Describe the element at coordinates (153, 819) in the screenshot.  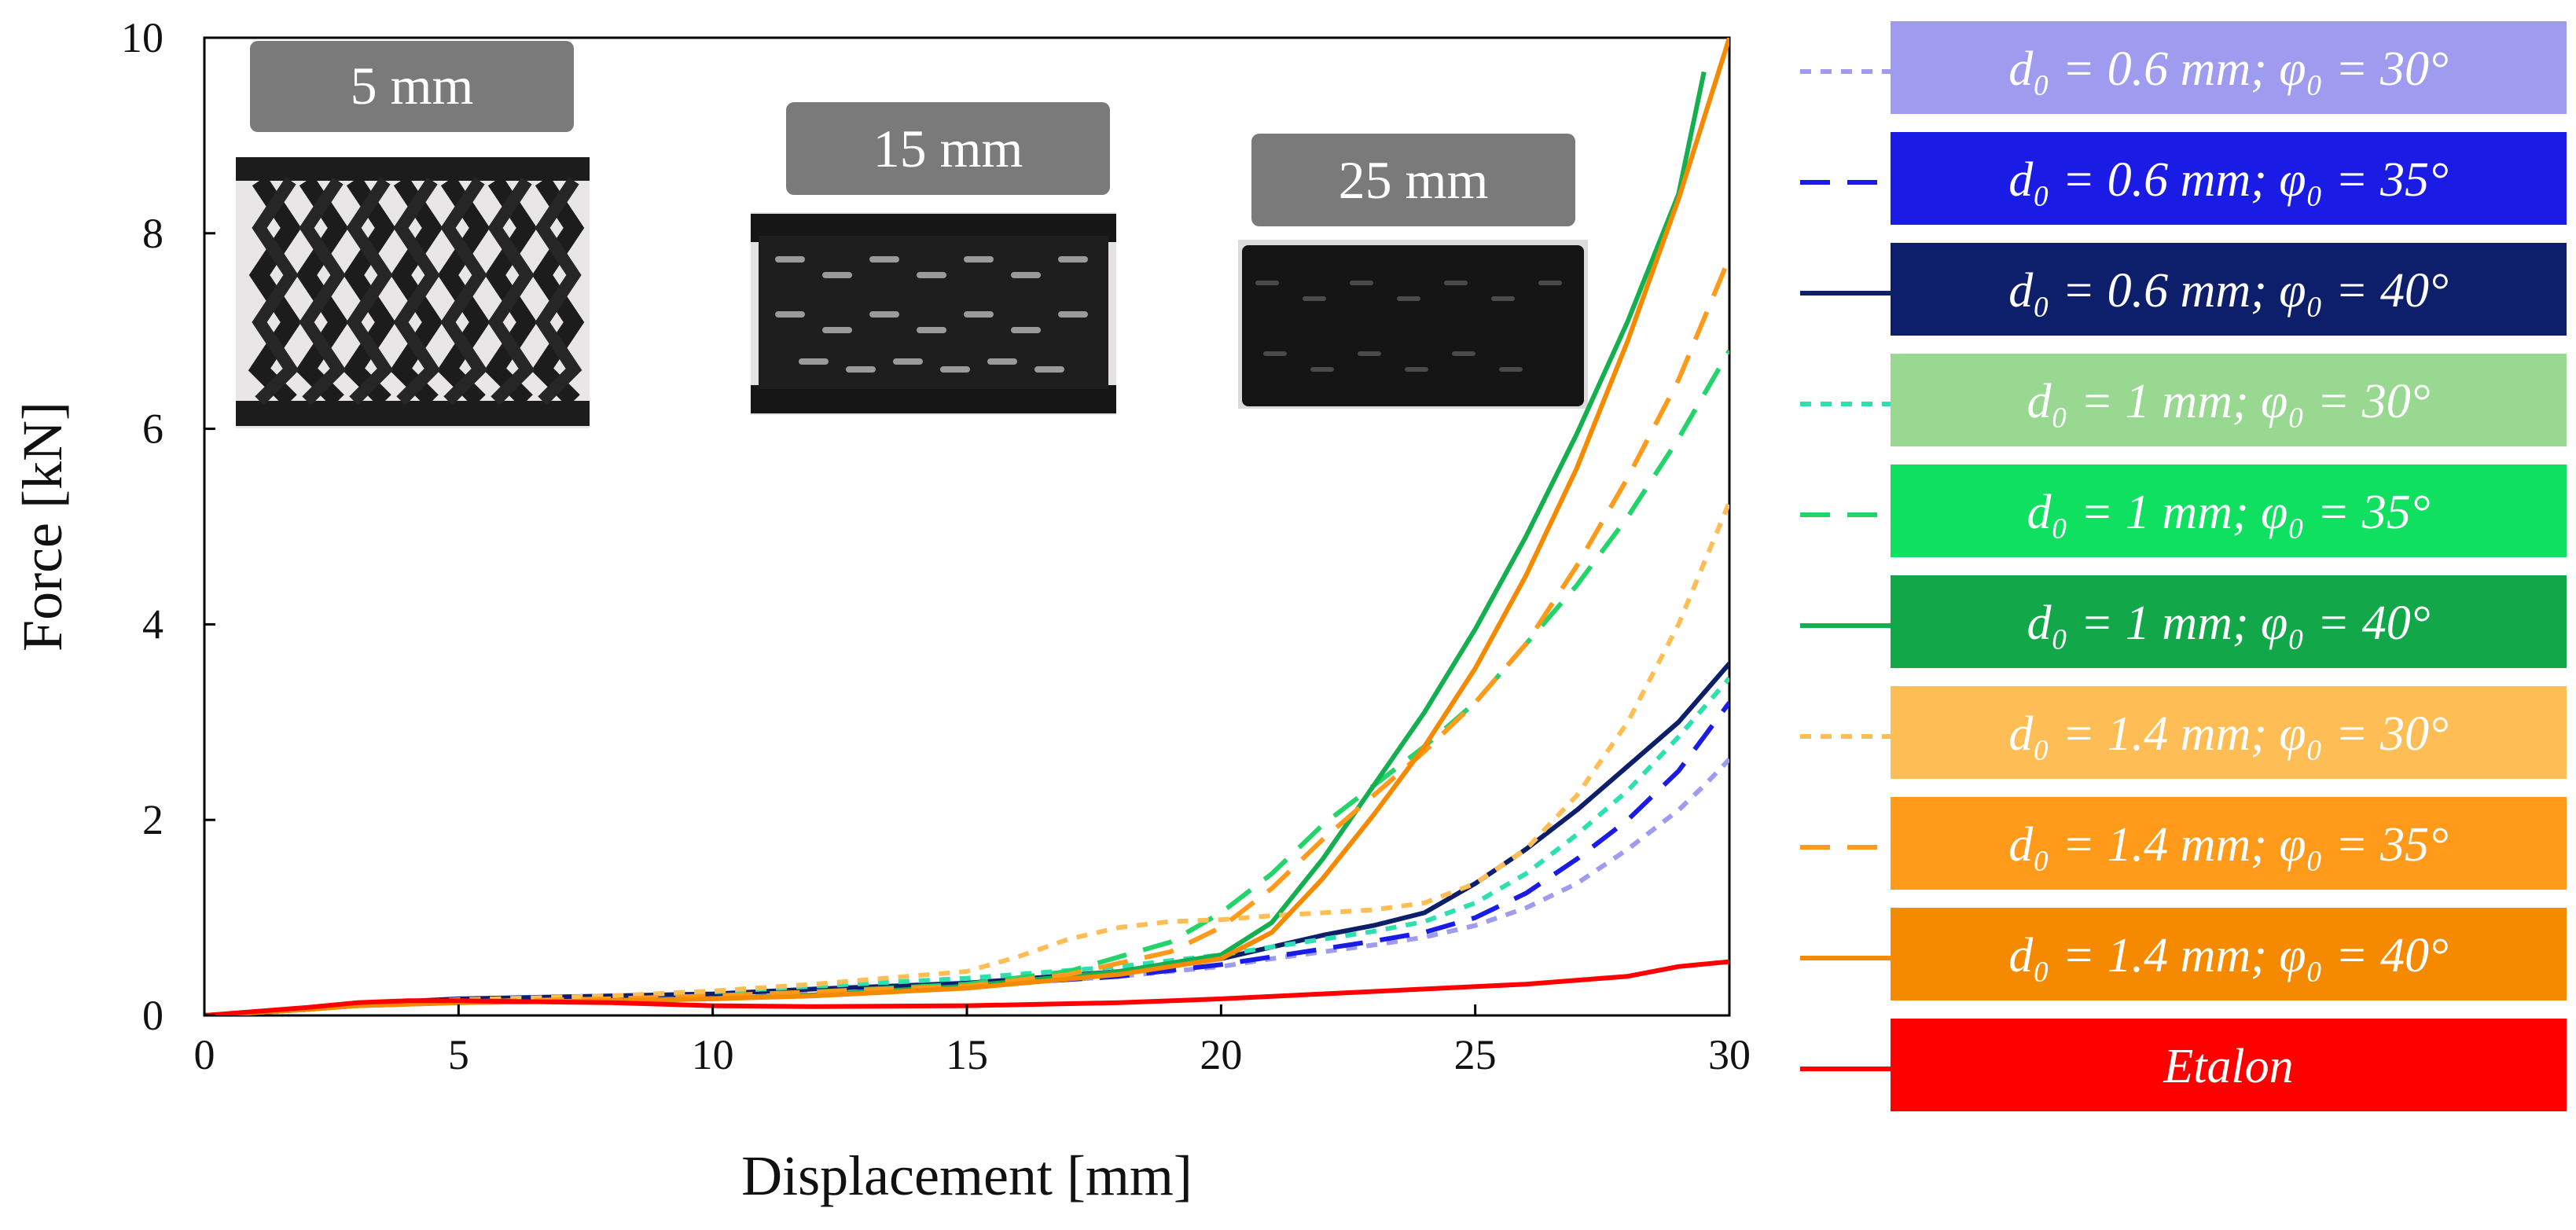
I see `y-tick-label-1: 2` at that location.